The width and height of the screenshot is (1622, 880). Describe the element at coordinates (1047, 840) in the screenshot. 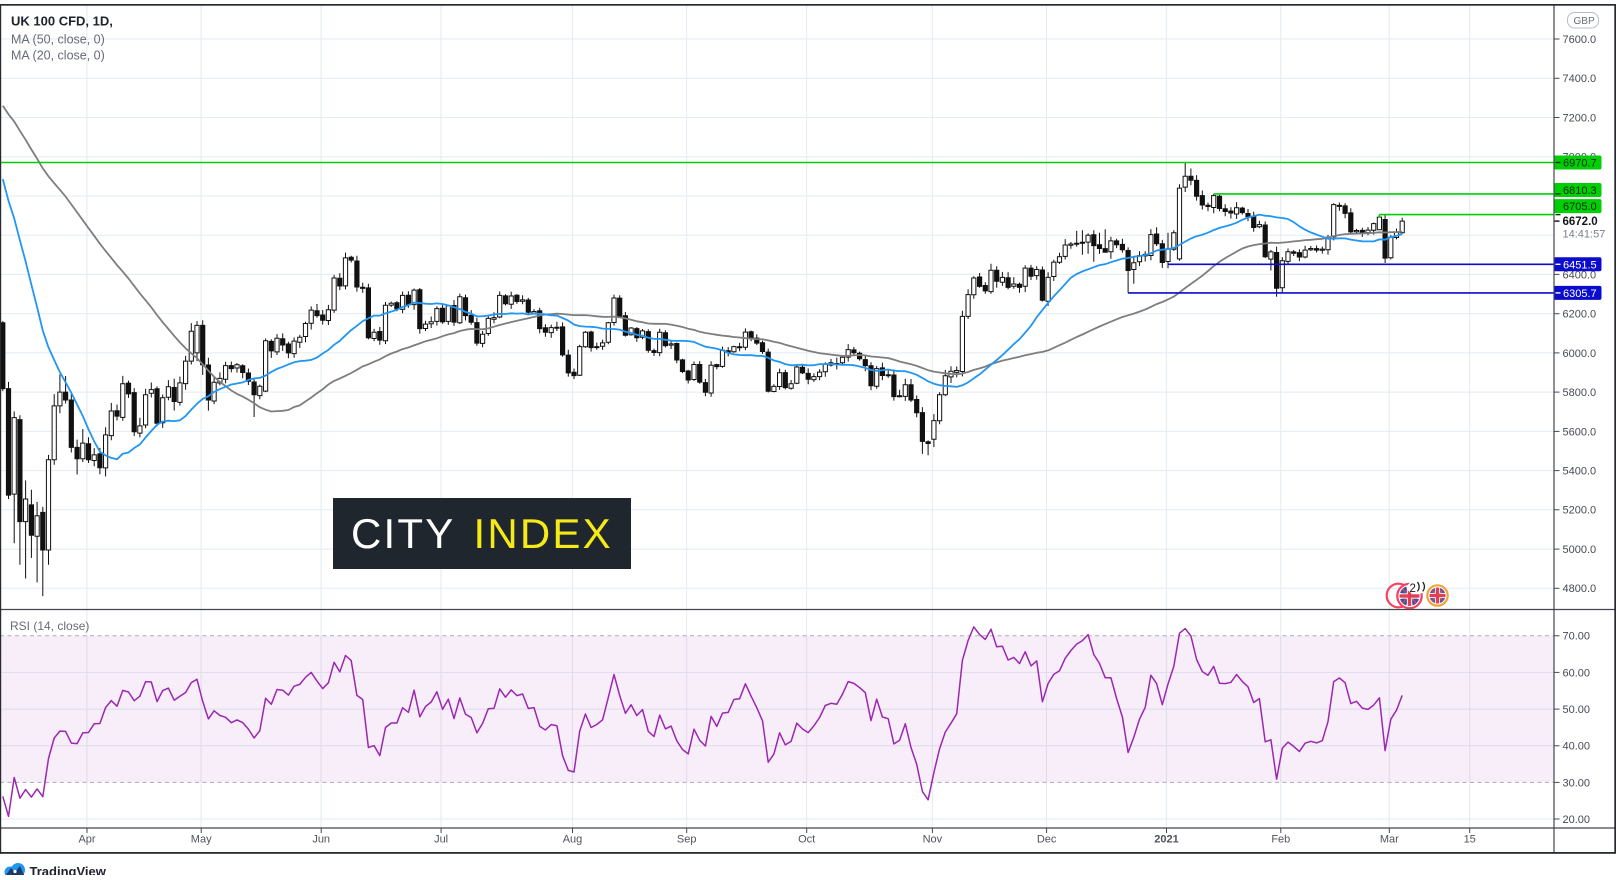

I see `svg-text: Dec` at that location.